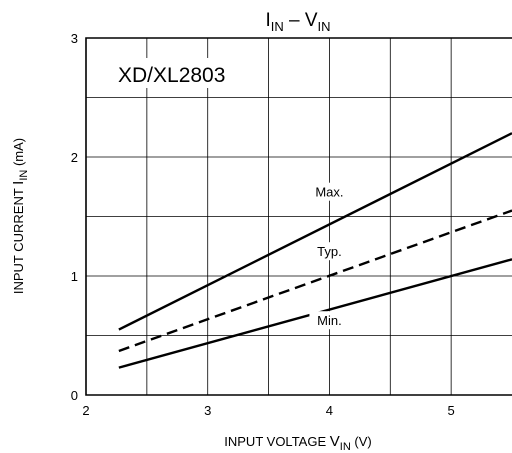 Image resolution: width=512 pixels, height=453 pixels. What do you see at coordinates (171, 75) in the screenshot?
I see `inset-label: XD/XL2803` at bounding box center [171, 75].